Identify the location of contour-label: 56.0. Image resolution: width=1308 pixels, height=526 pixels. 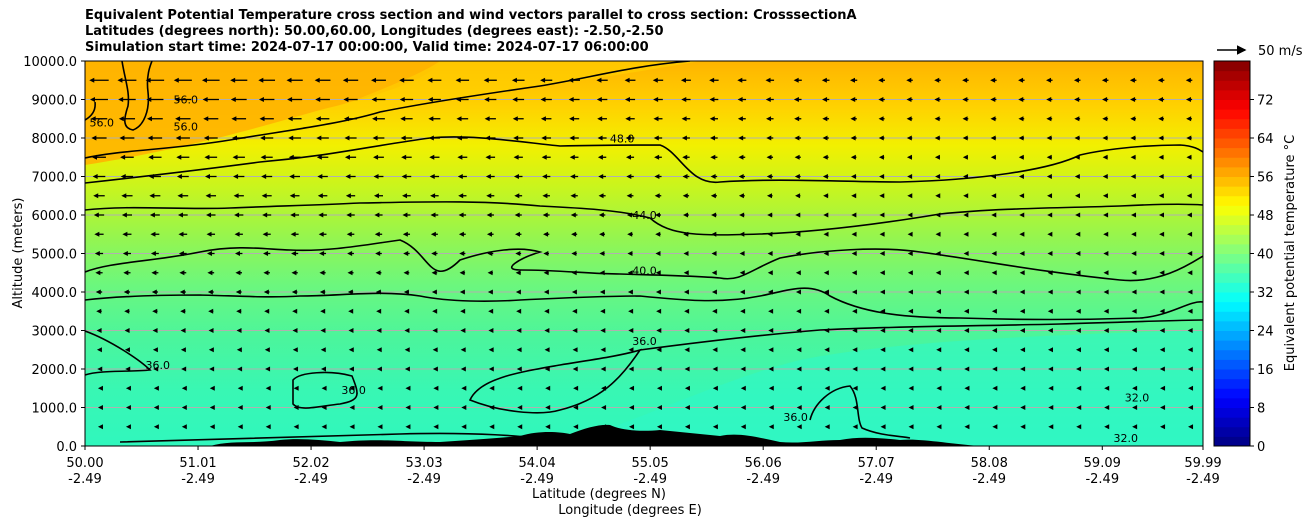
(185, 99).